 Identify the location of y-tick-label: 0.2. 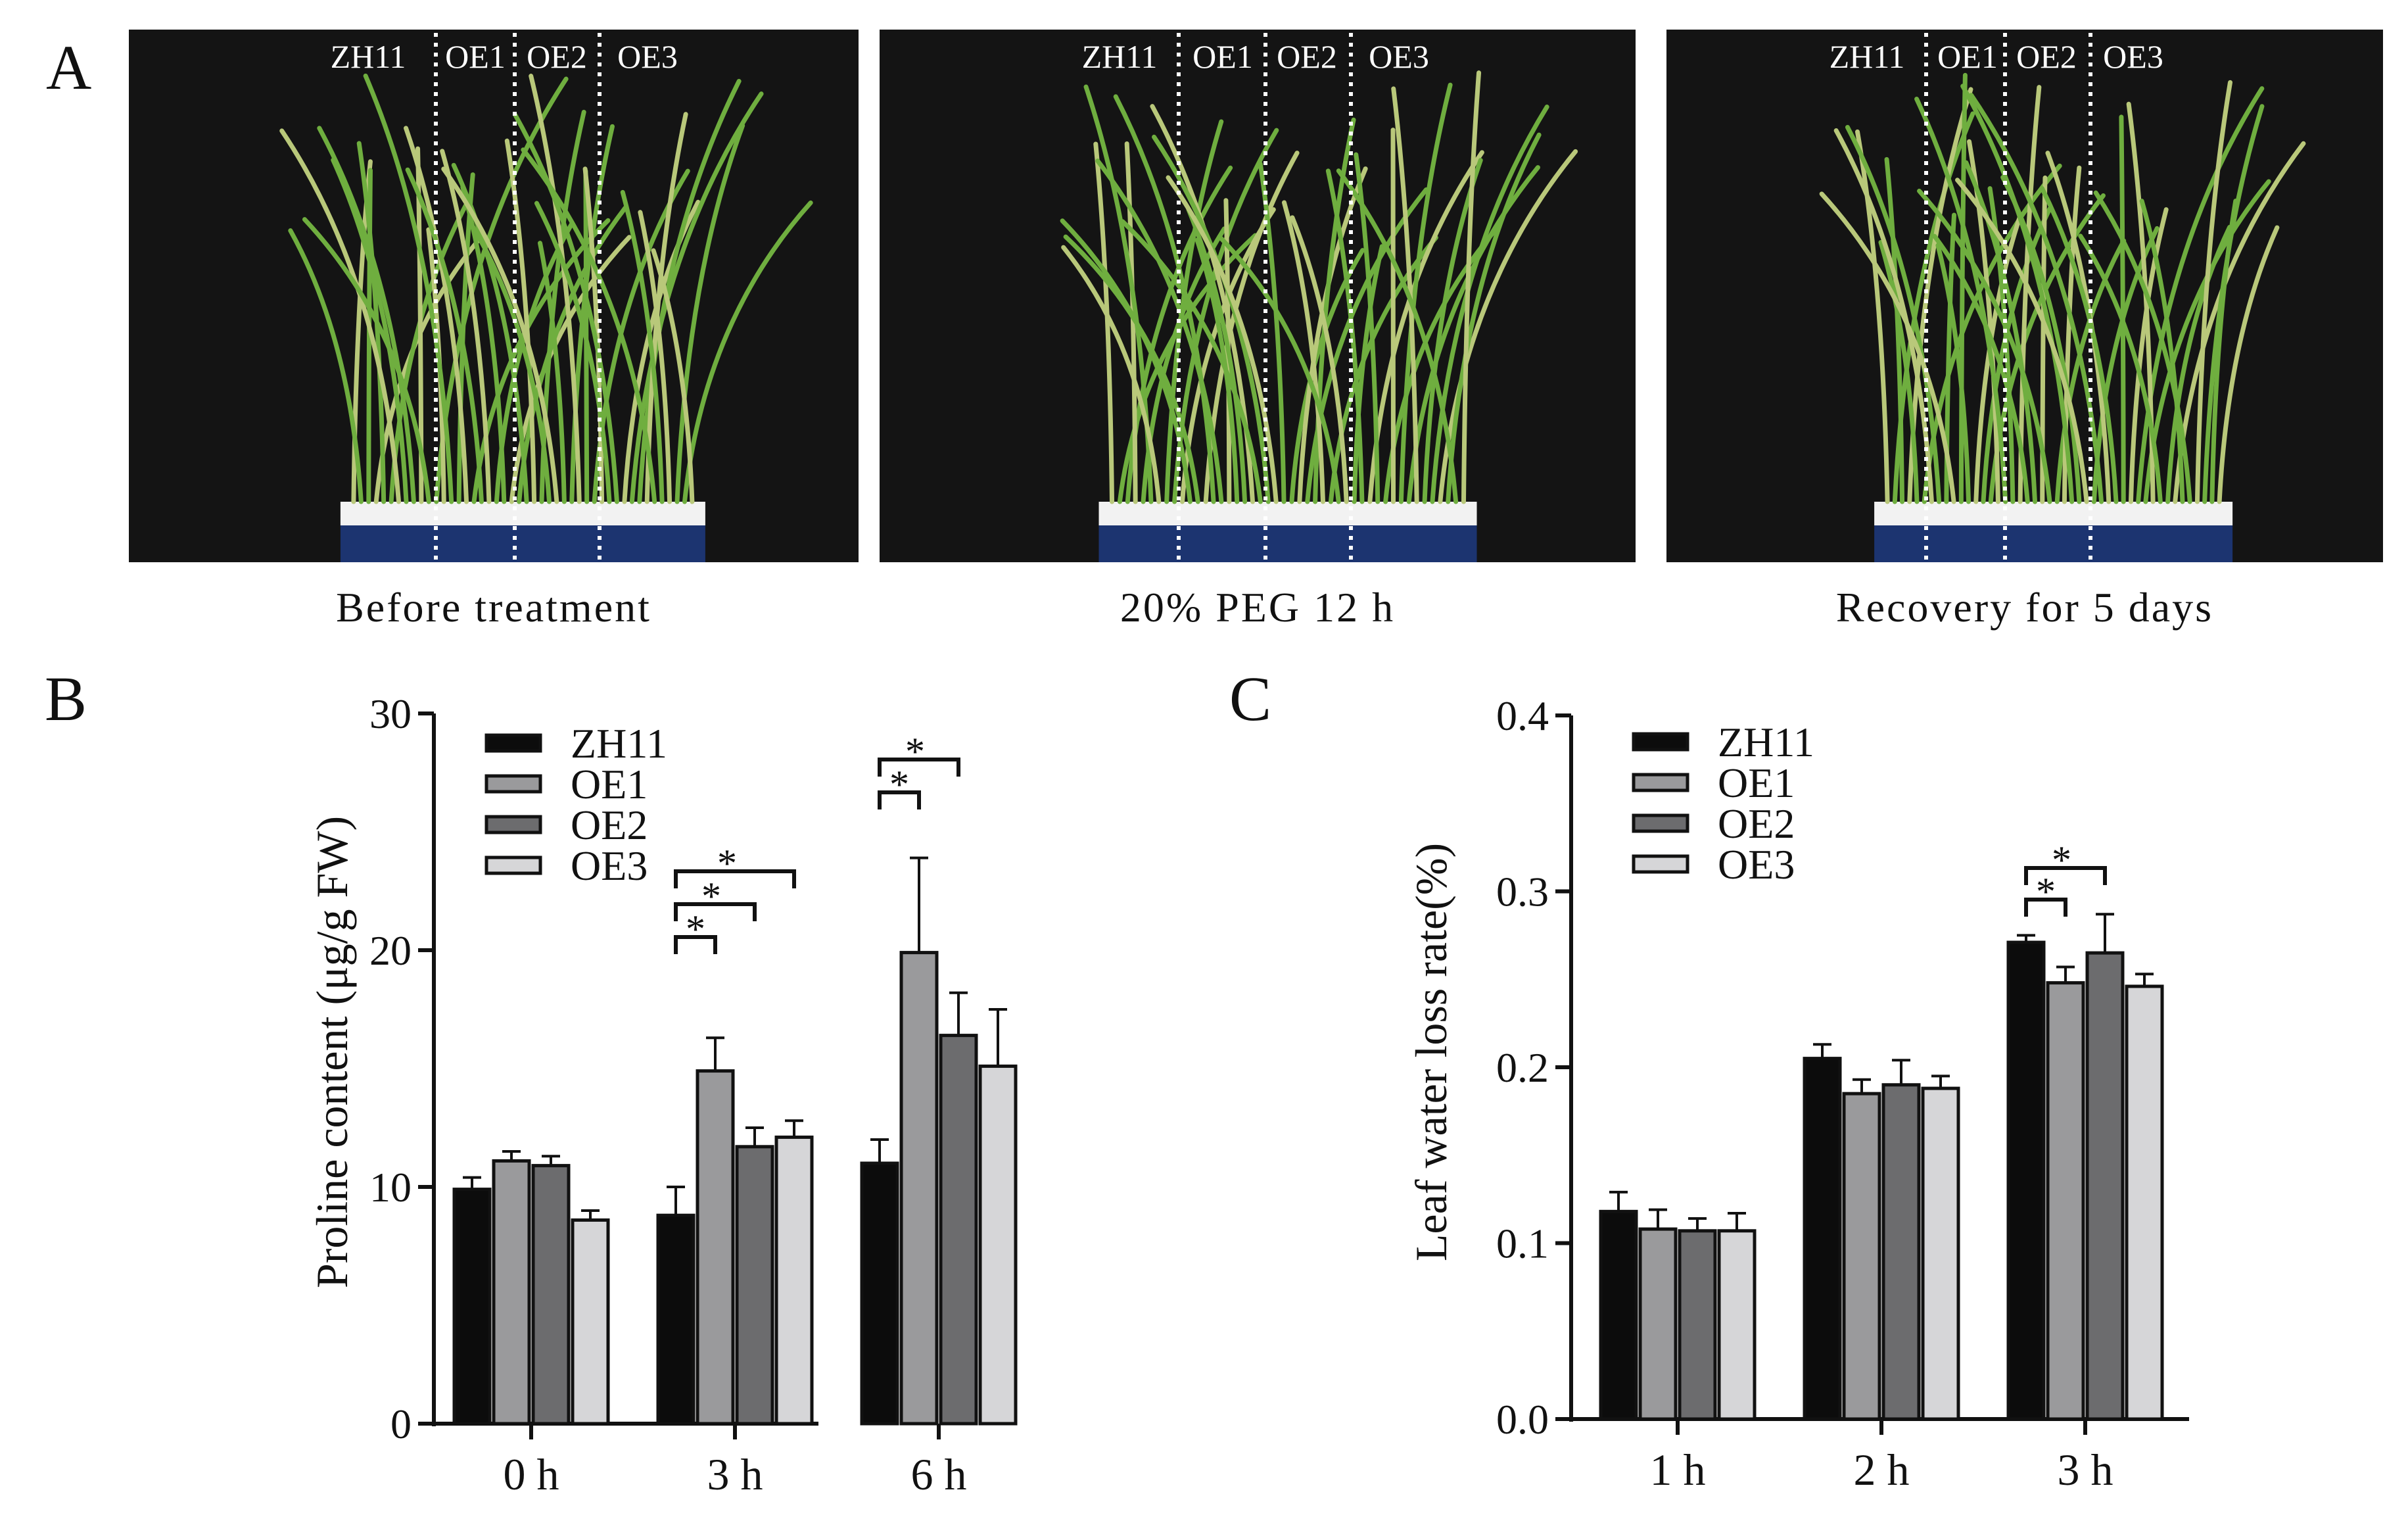
(1523, 1067).